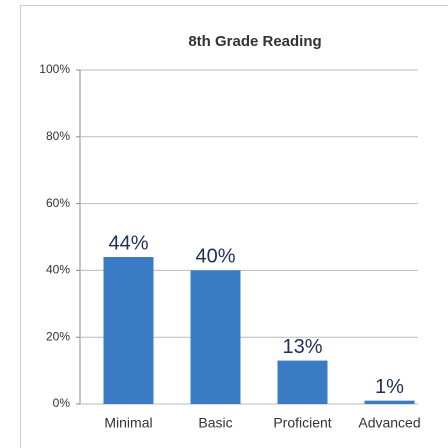 This screenshot has width=448, height=448. What do you see at coordinates (54, 69) in the screenshot?
I see `y-tick-label: 100%` at bounding box center [54, 69].